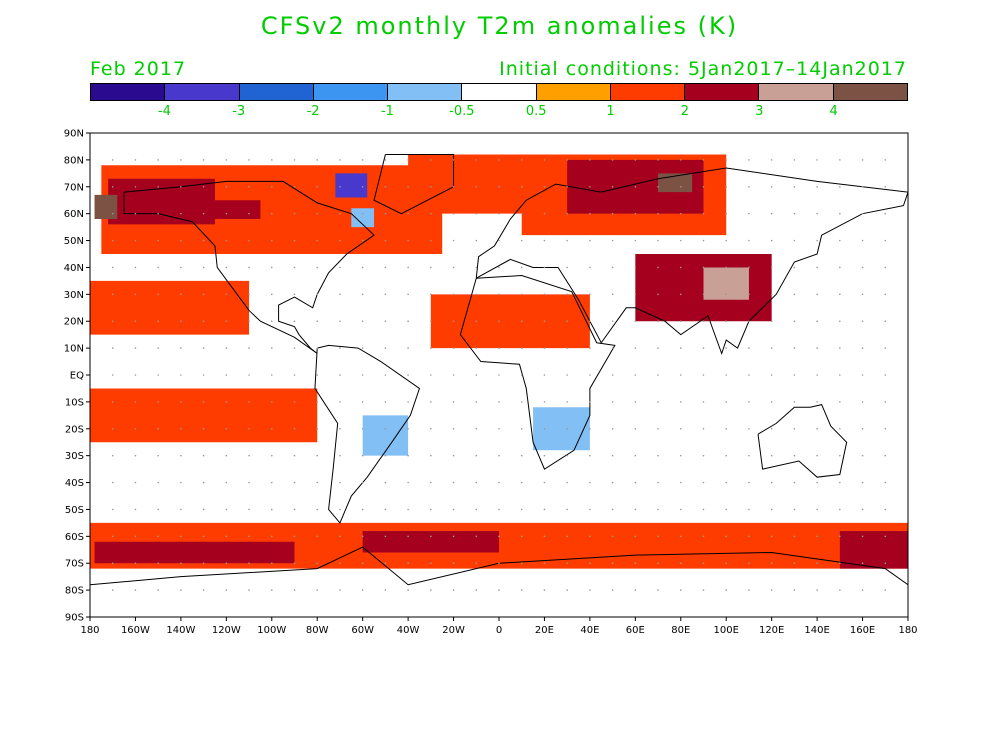 Image resolution: width=999 pixels, height=750 pixels. What do you see at coordinates (74, 510) in the screenshot?
I see `lat-label: 50S` at bounding box center [74, 510].